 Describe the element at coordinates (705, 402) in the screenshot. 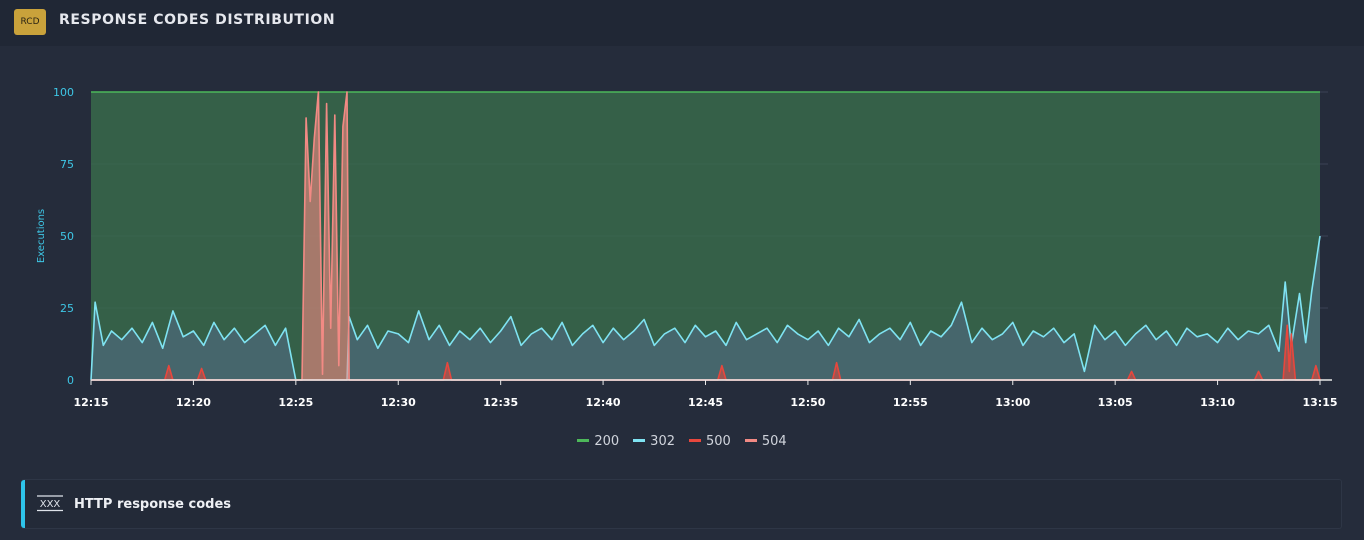

I see `x-tick-label: 12:45` at that location.